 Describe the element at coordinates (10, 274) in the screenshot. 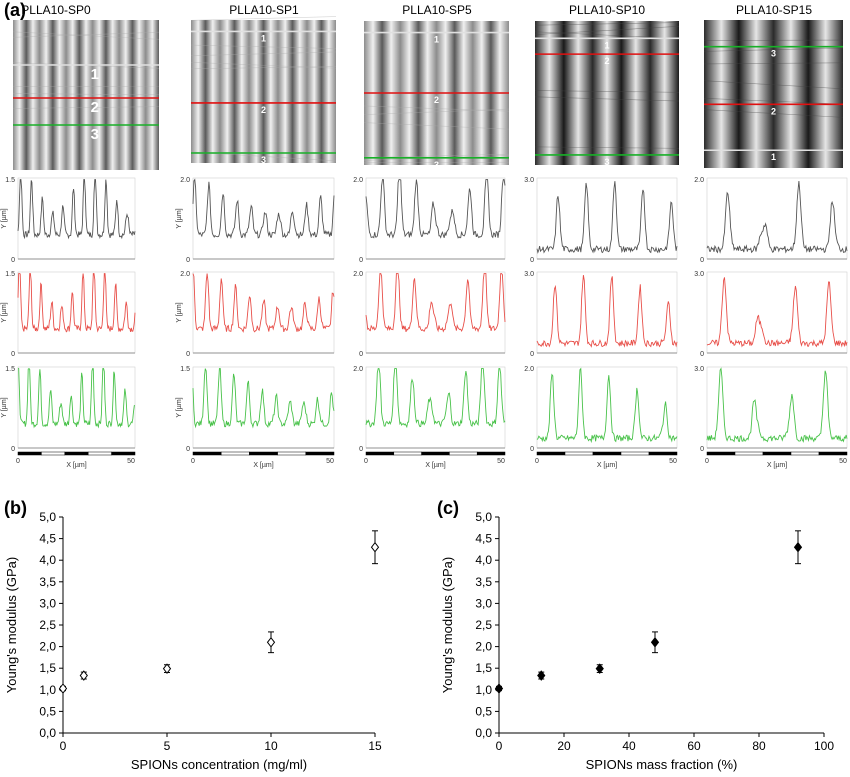

I see `profile-ymax-tick: 1.5` at that location.